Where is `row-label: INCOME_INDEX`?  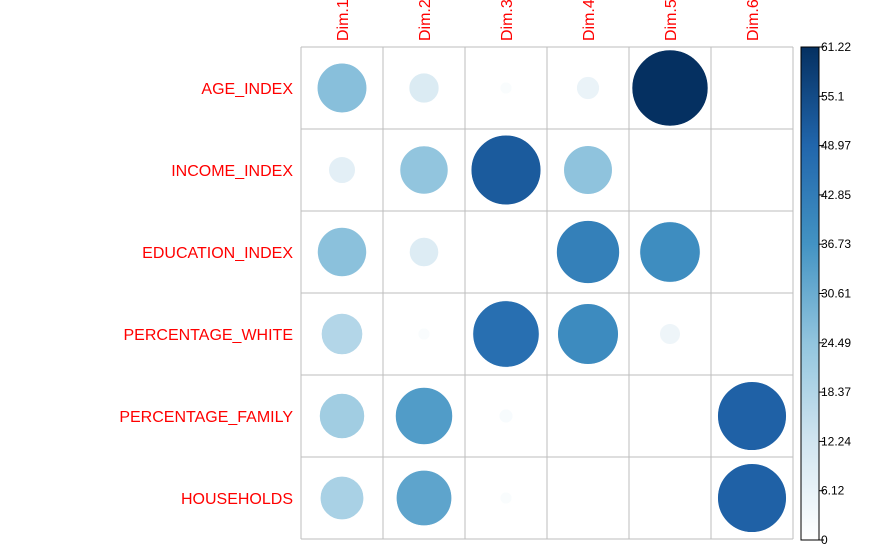 row-label: INCOME_INDEX is located at coordinates (232, 171).